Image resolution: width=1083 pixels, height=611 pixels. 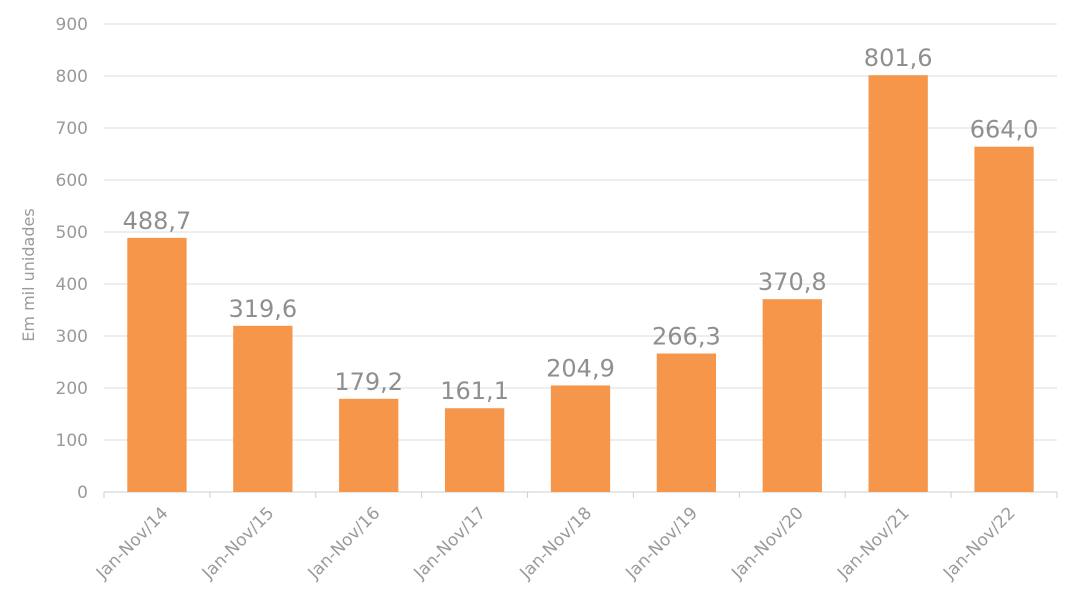 I want to click on data-label: 161,1, so click(x=474, y=391).